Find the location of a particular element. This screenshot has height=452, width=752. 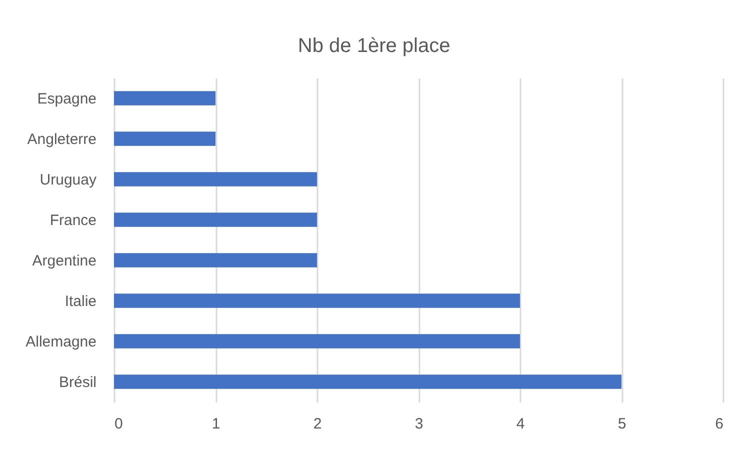

y-tick-label: Allemagne is located at coordinates (61, 341).